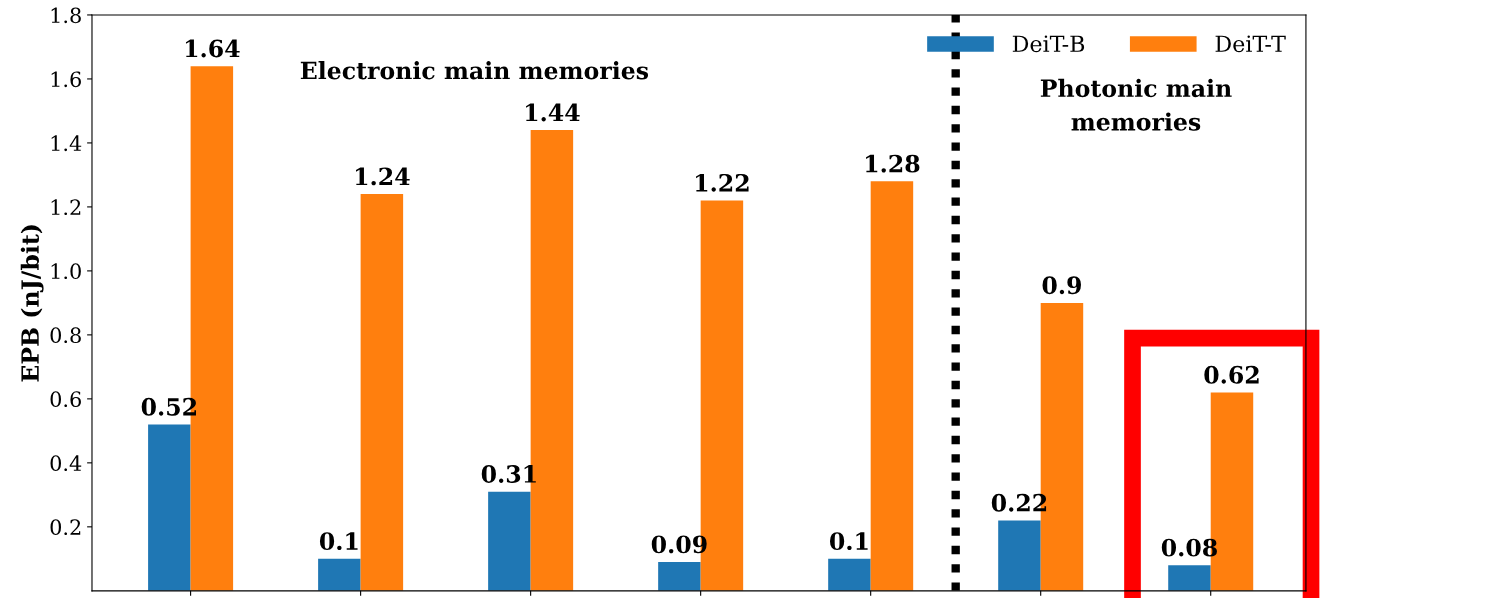  I want to click on y-tick-label: 0.8, so click(65, 335).